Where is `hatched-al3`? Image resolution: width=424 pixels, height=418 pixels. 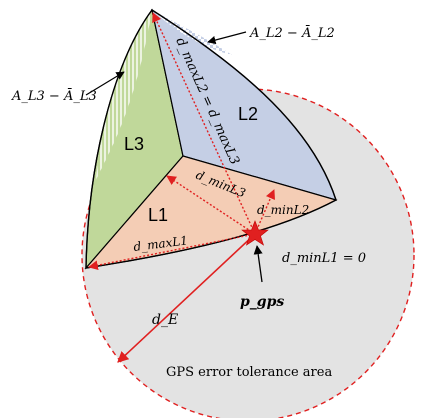
hatched-al3 is located at coordinates (124, 95).